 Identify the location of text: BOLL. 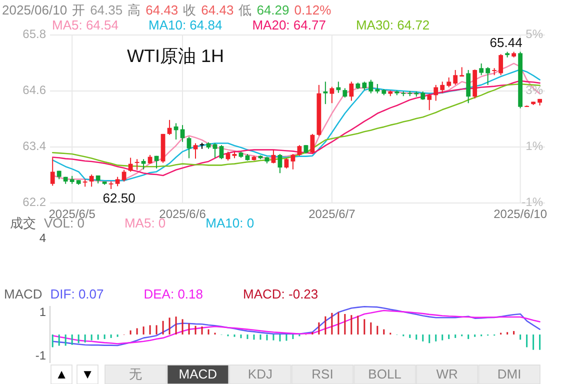
(385, 374).